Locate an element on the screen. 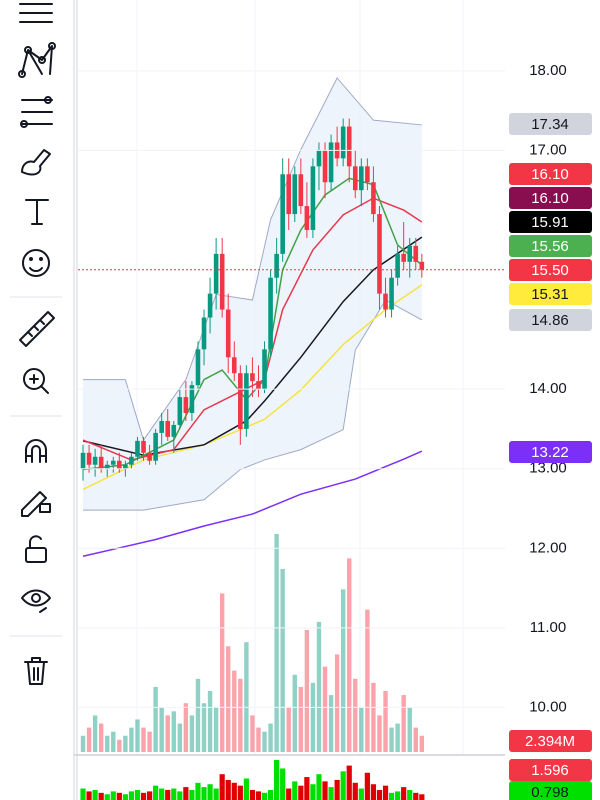  tool-fib is located at coordinates (36, 112).